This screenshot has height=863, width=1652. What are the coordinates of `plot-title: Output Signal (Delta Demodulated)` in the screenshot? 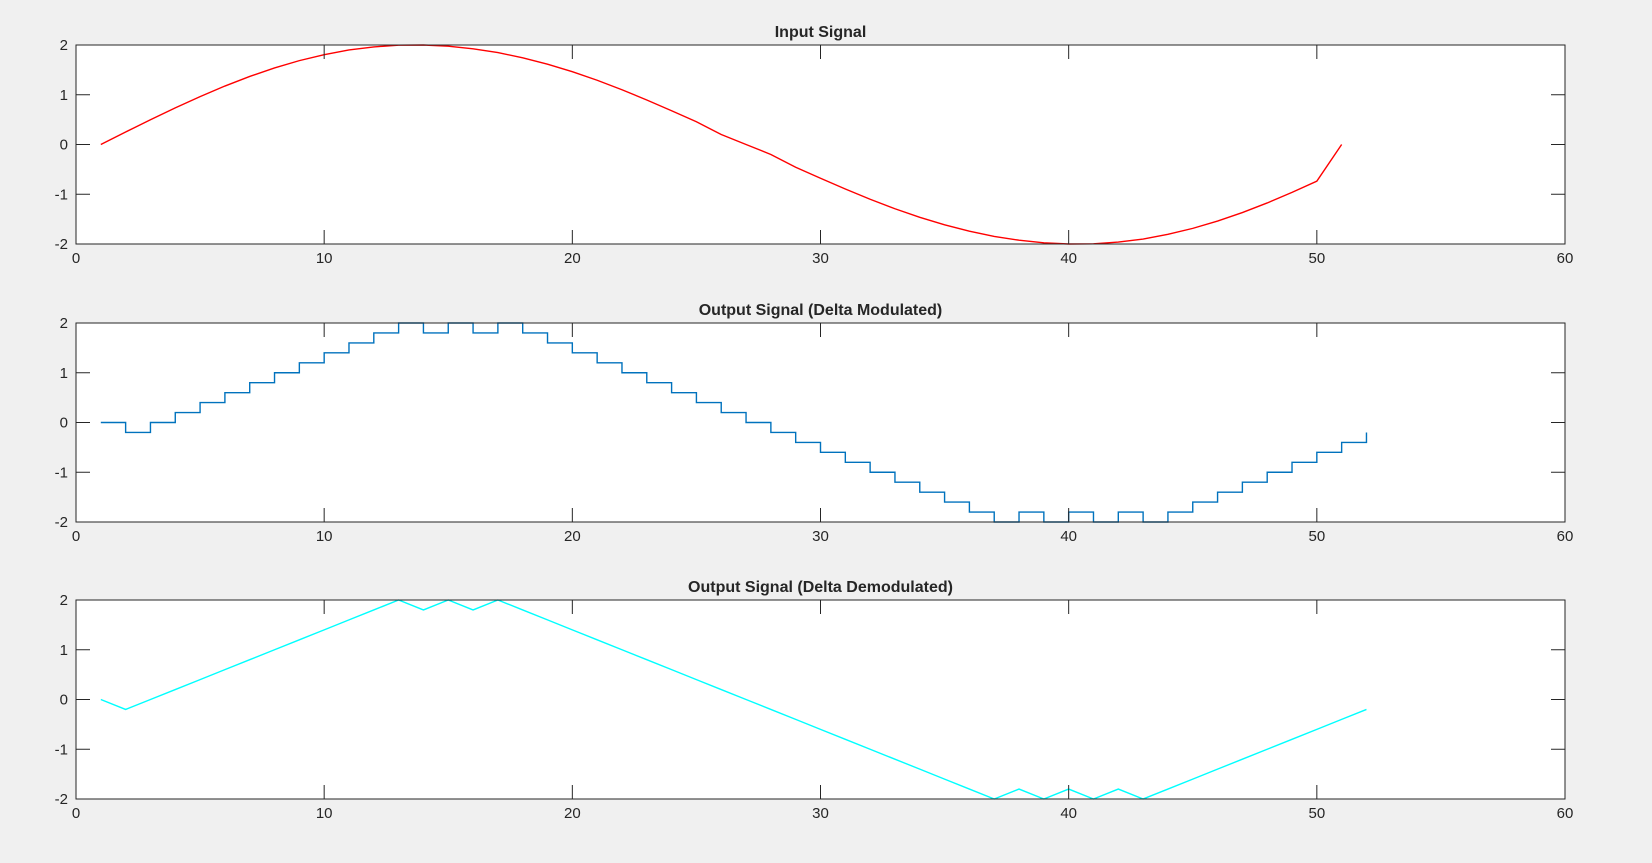 It's located at (820, 587).